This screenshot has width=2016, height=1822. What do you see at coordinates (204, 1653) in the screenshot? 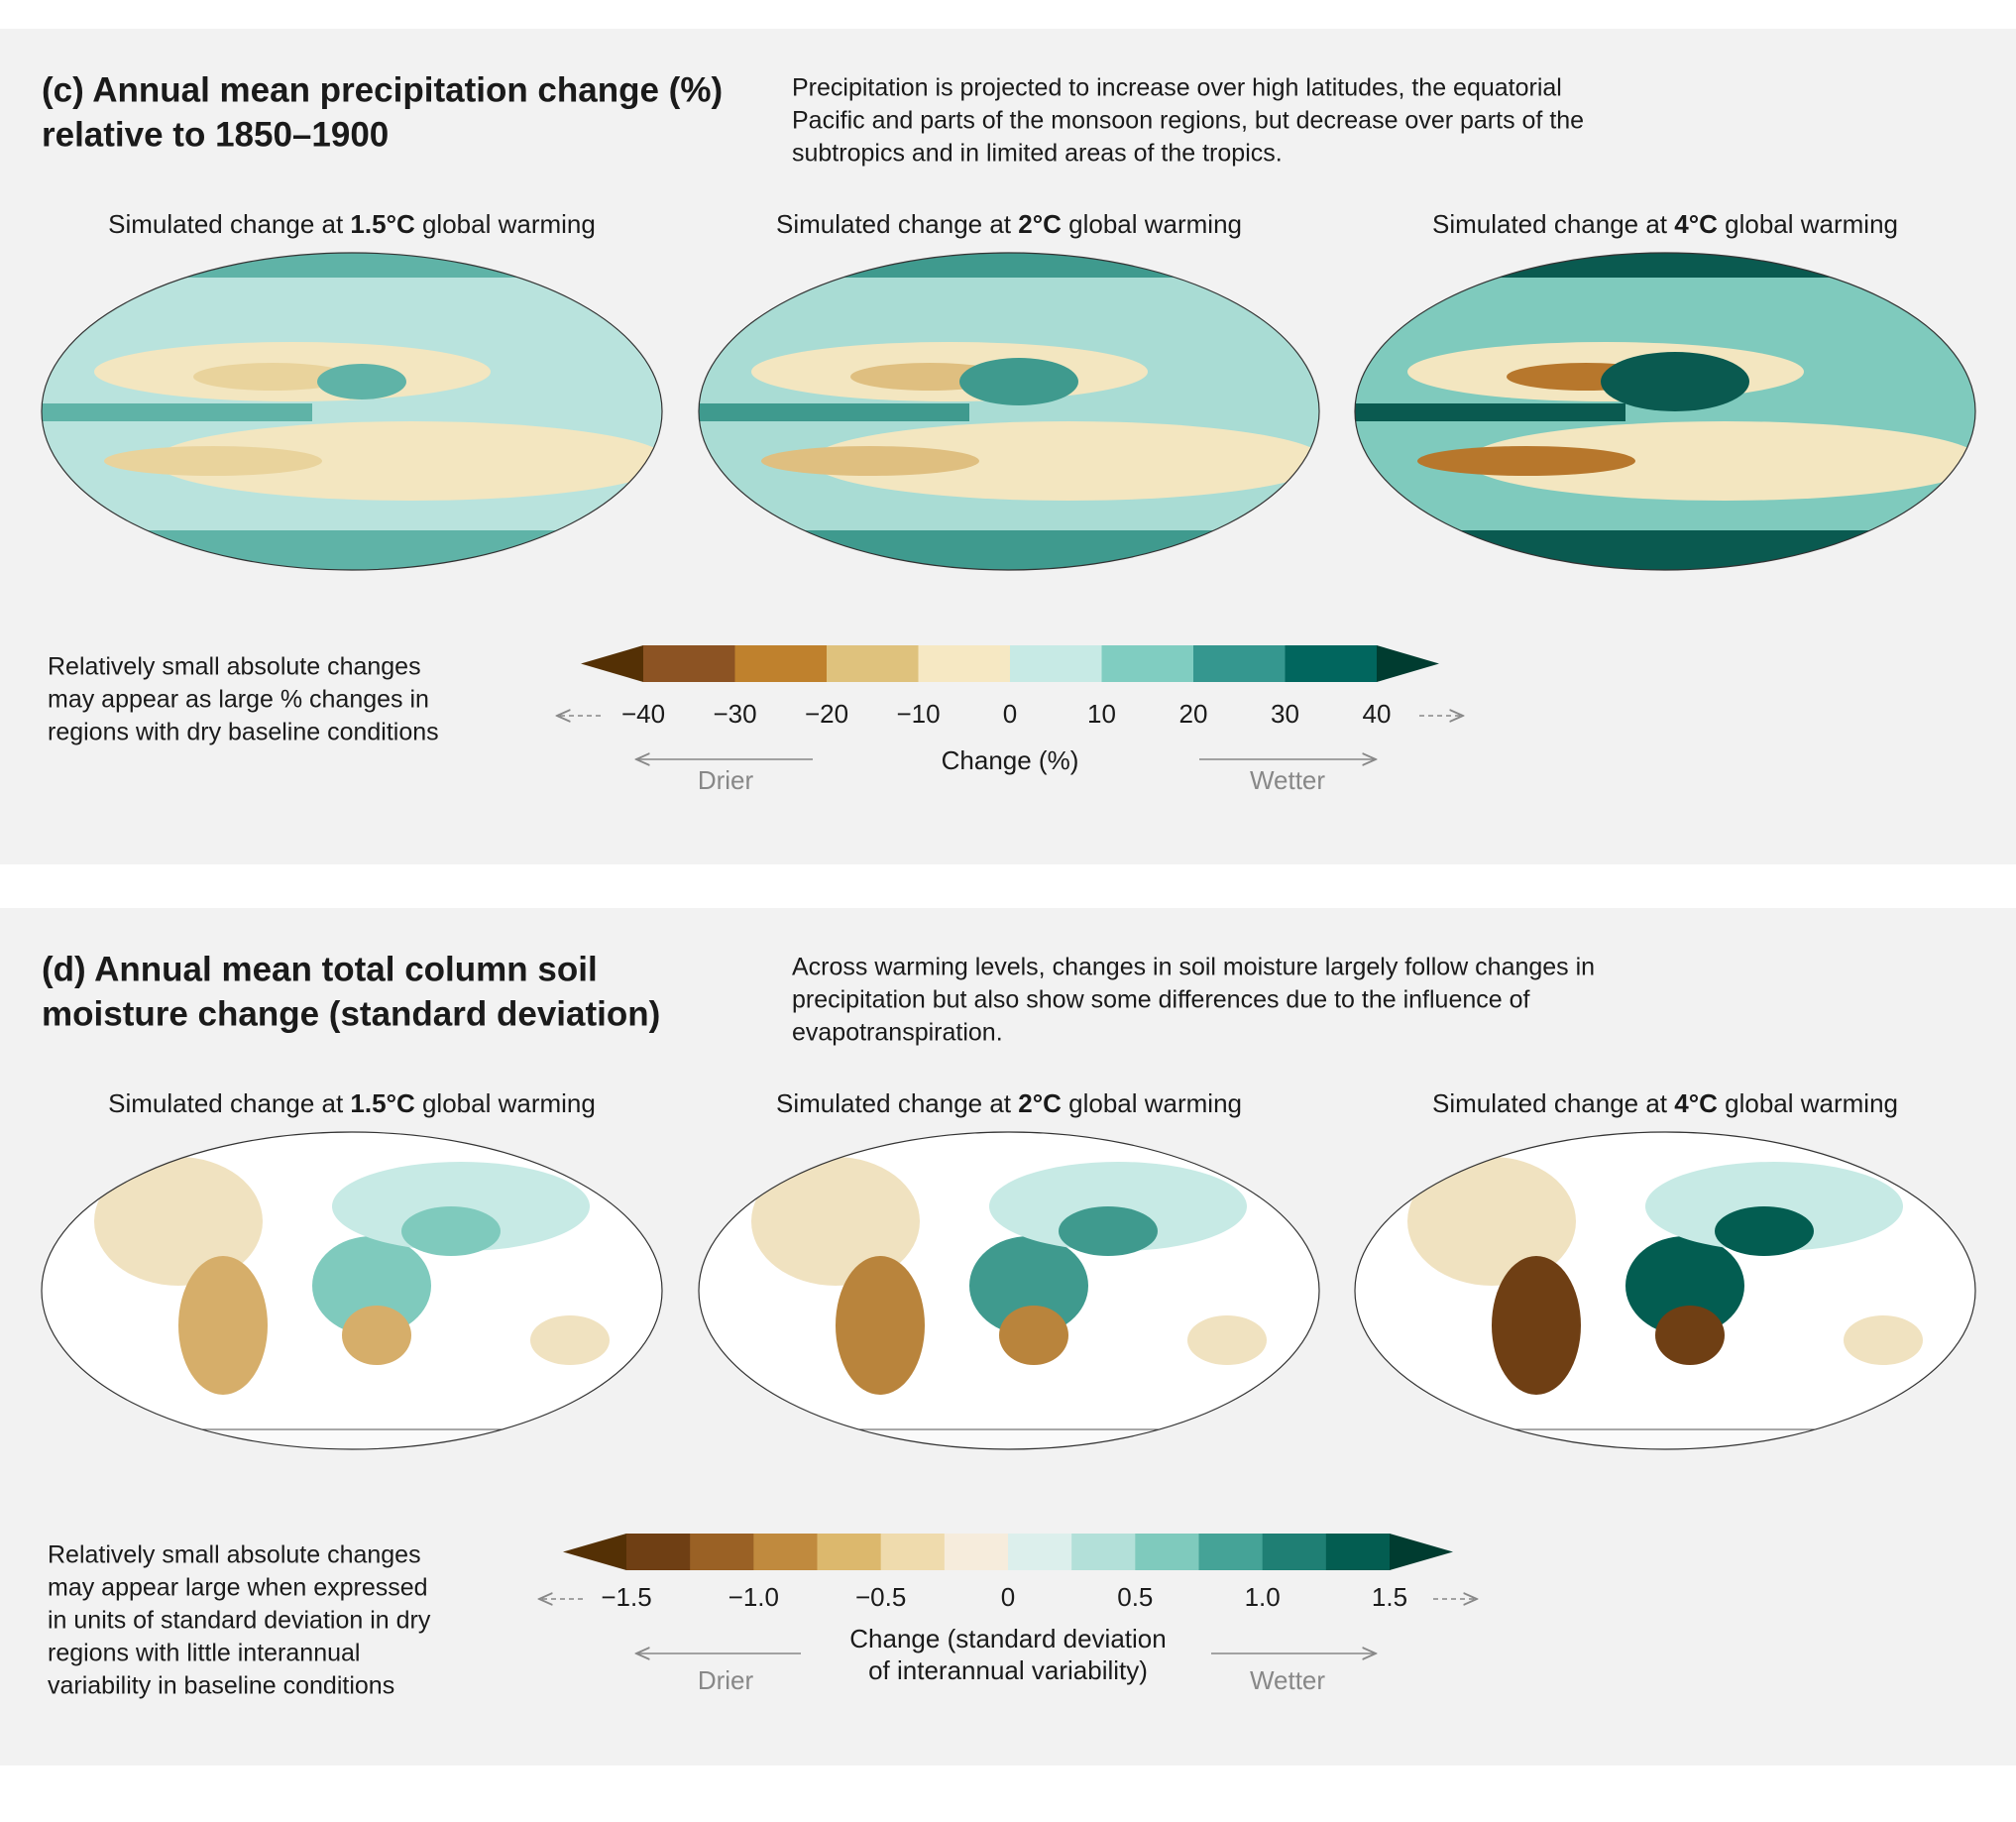
I see `note: regions with little interannual` at bounding box center [204, 1653].